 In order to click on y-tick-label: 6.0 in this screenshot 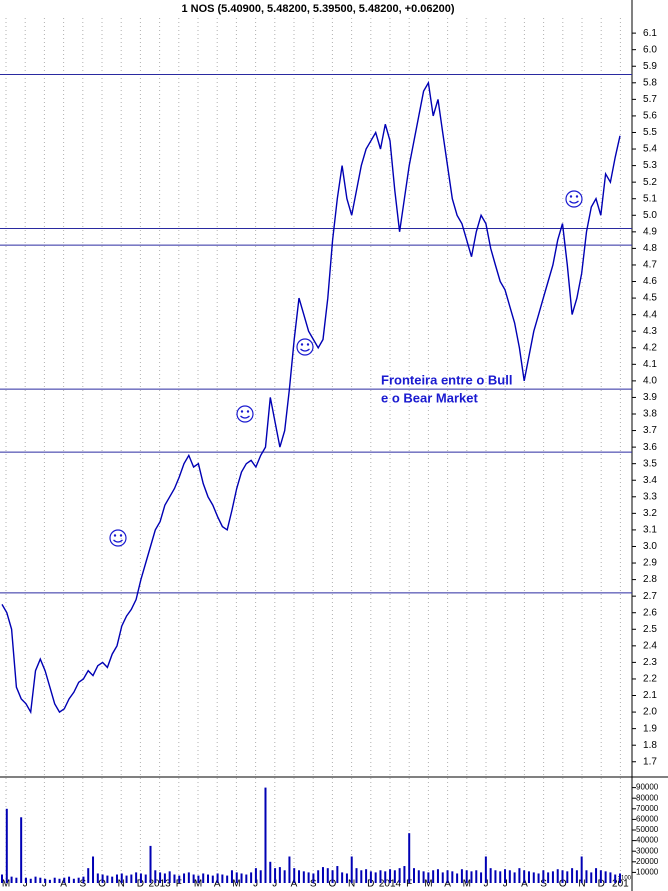, I will do `click(650, 49)`.